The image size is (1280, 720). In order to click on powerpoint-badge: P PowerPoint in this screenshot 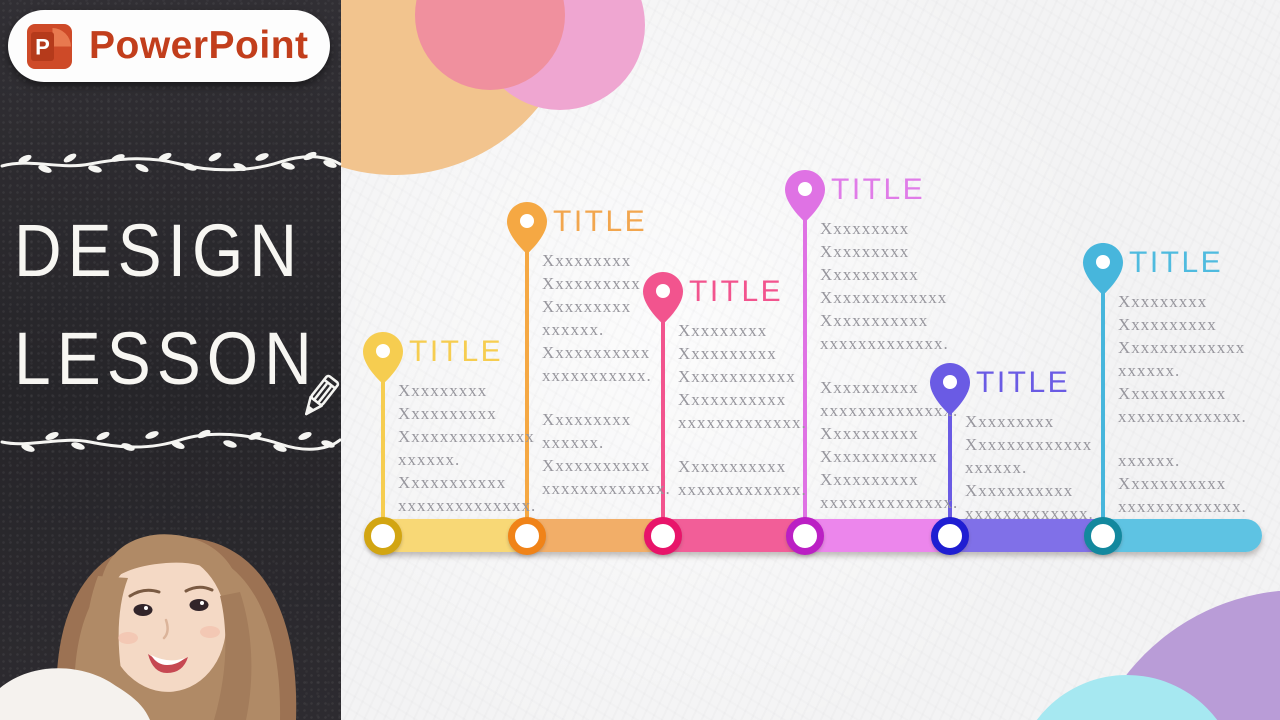, I will do `click(169, 46)`.